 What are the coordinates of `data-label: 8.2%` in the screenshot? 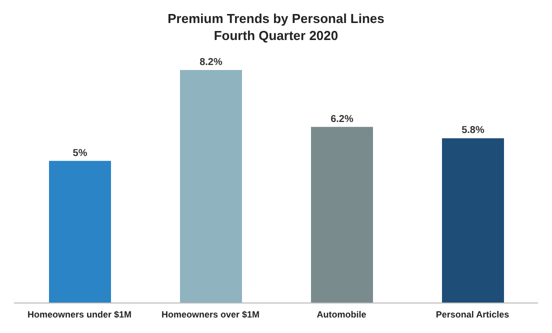 It's located at (211, 62).